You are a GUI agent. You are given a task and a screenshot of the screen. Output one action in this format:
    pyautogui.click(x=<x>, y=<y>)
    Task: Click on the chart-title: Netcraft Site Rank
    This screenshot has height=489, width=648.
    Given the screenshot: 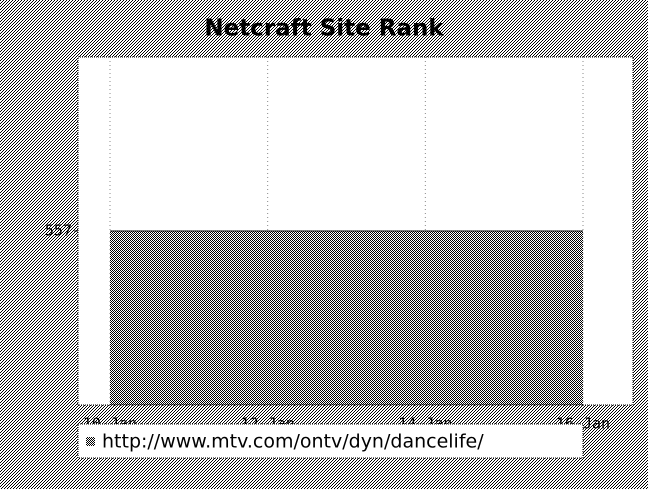 What is the action you would take?
    pyautogui.click(x=324, y=29)
    